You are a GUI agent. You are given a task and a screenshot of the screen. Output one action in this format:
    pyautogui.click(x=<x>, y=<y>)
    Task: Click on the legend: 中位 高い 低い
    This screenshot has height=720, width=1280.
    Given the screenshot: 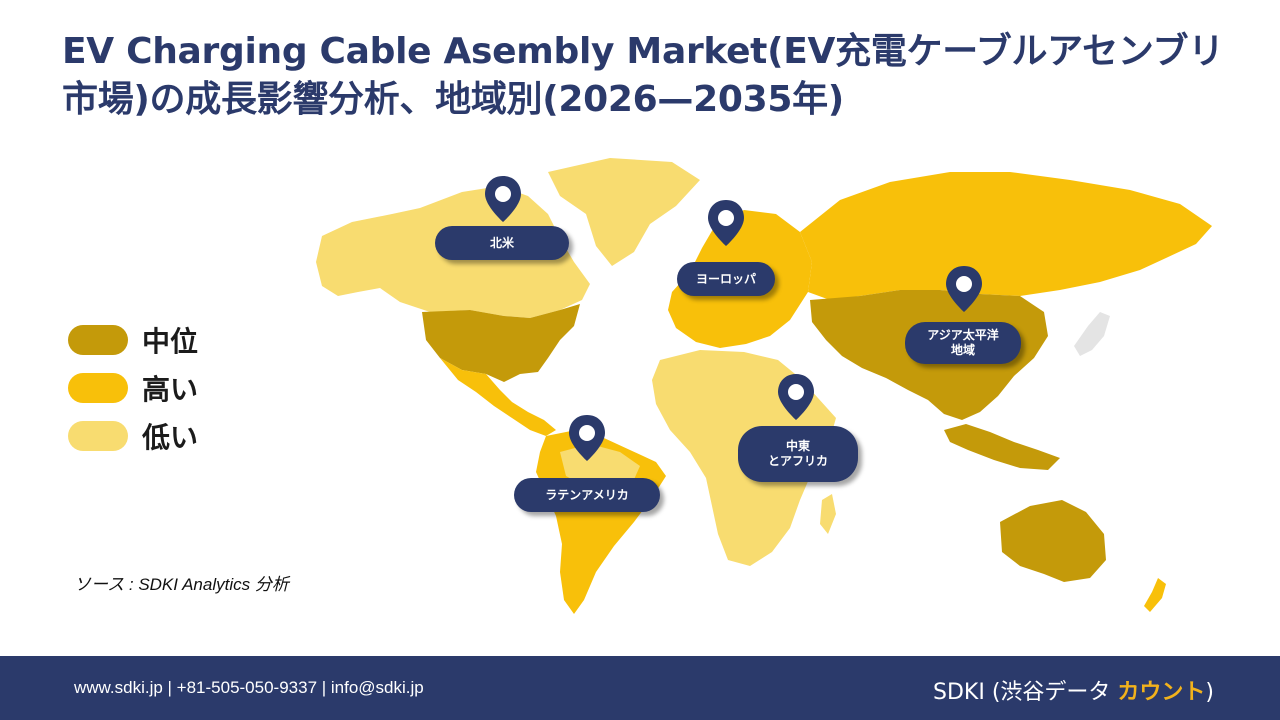 What is the action you would take?
    pyautogui.click(x=133, y=388)
    